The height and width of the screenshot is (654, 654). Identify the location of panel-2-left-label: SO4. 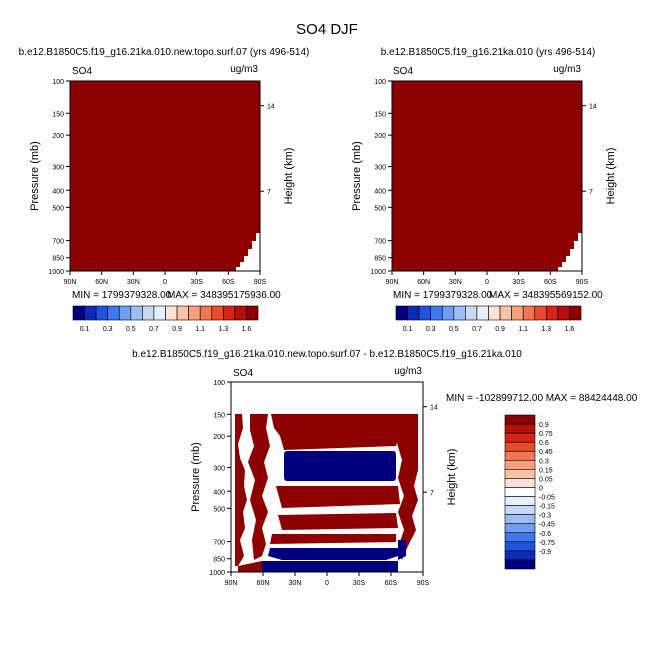
(403, 71).